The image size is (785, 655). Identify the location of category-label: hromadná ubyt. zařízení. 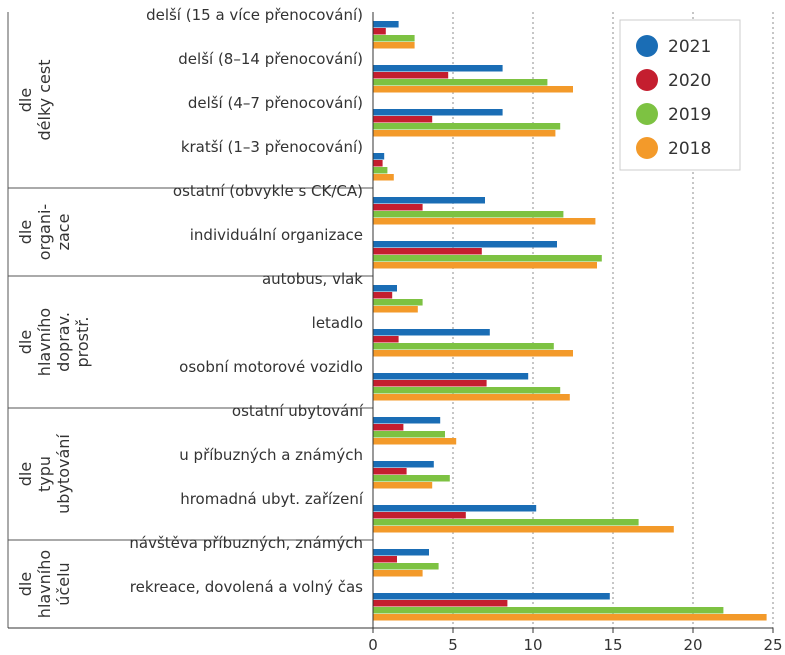
(272, 499).